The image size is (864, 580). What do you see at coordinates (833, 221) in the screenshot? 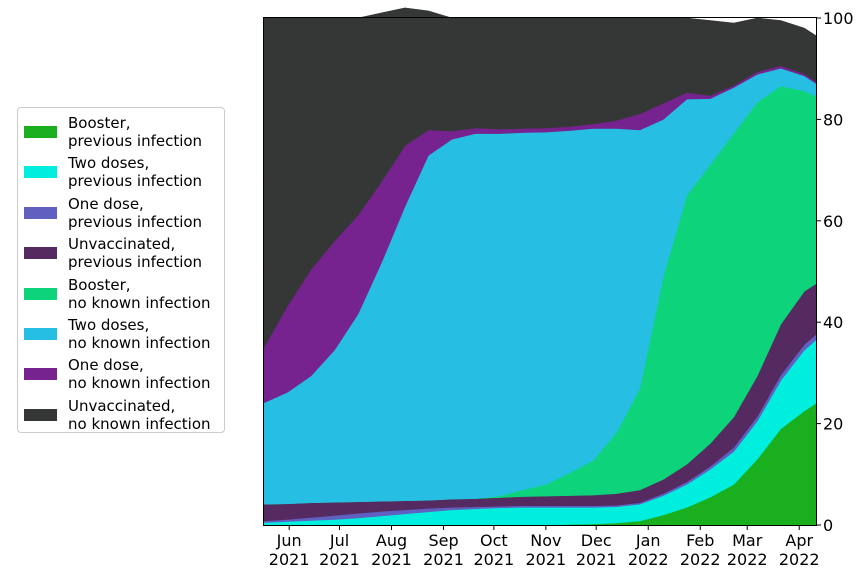
I see `y-tick-label: 60` at bounding box center [833, 221].